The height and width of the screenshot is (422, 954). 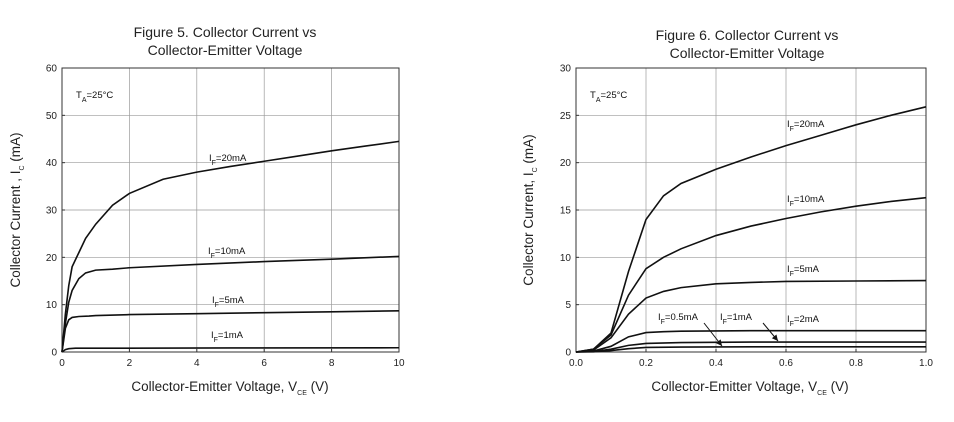 I want to click on x-tick-label: 0.6, so click(x=786, y=363).